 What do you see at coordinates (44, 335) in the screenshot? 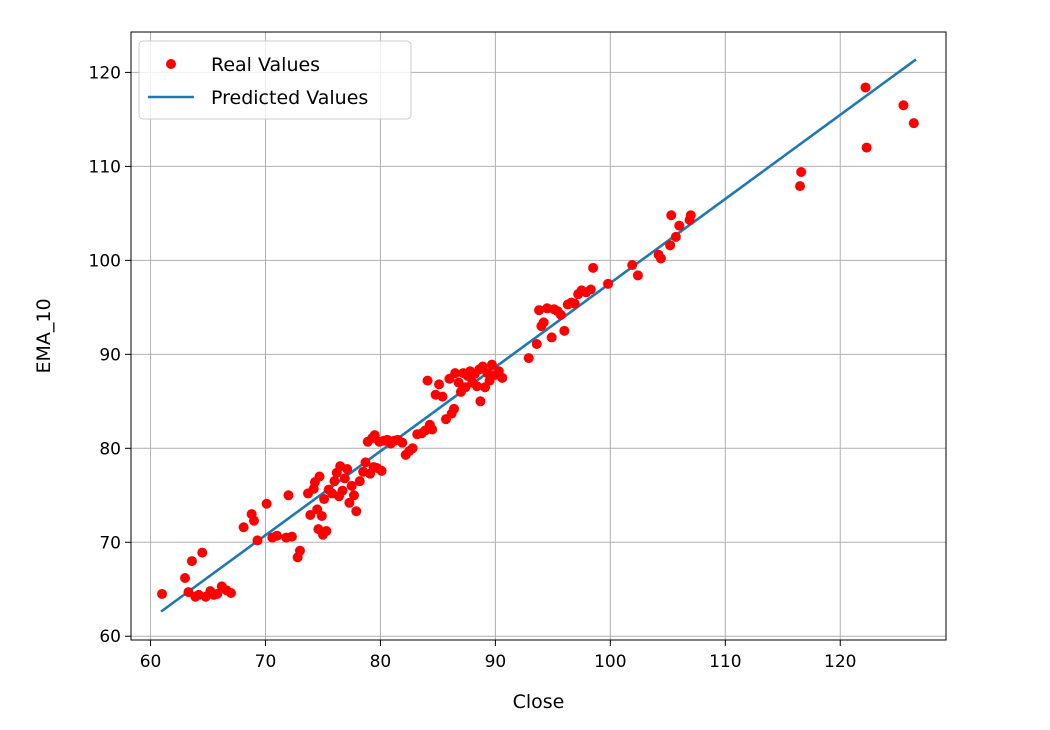
I see `y-axis-label: EMA_10` at bounding box center [44, 335].